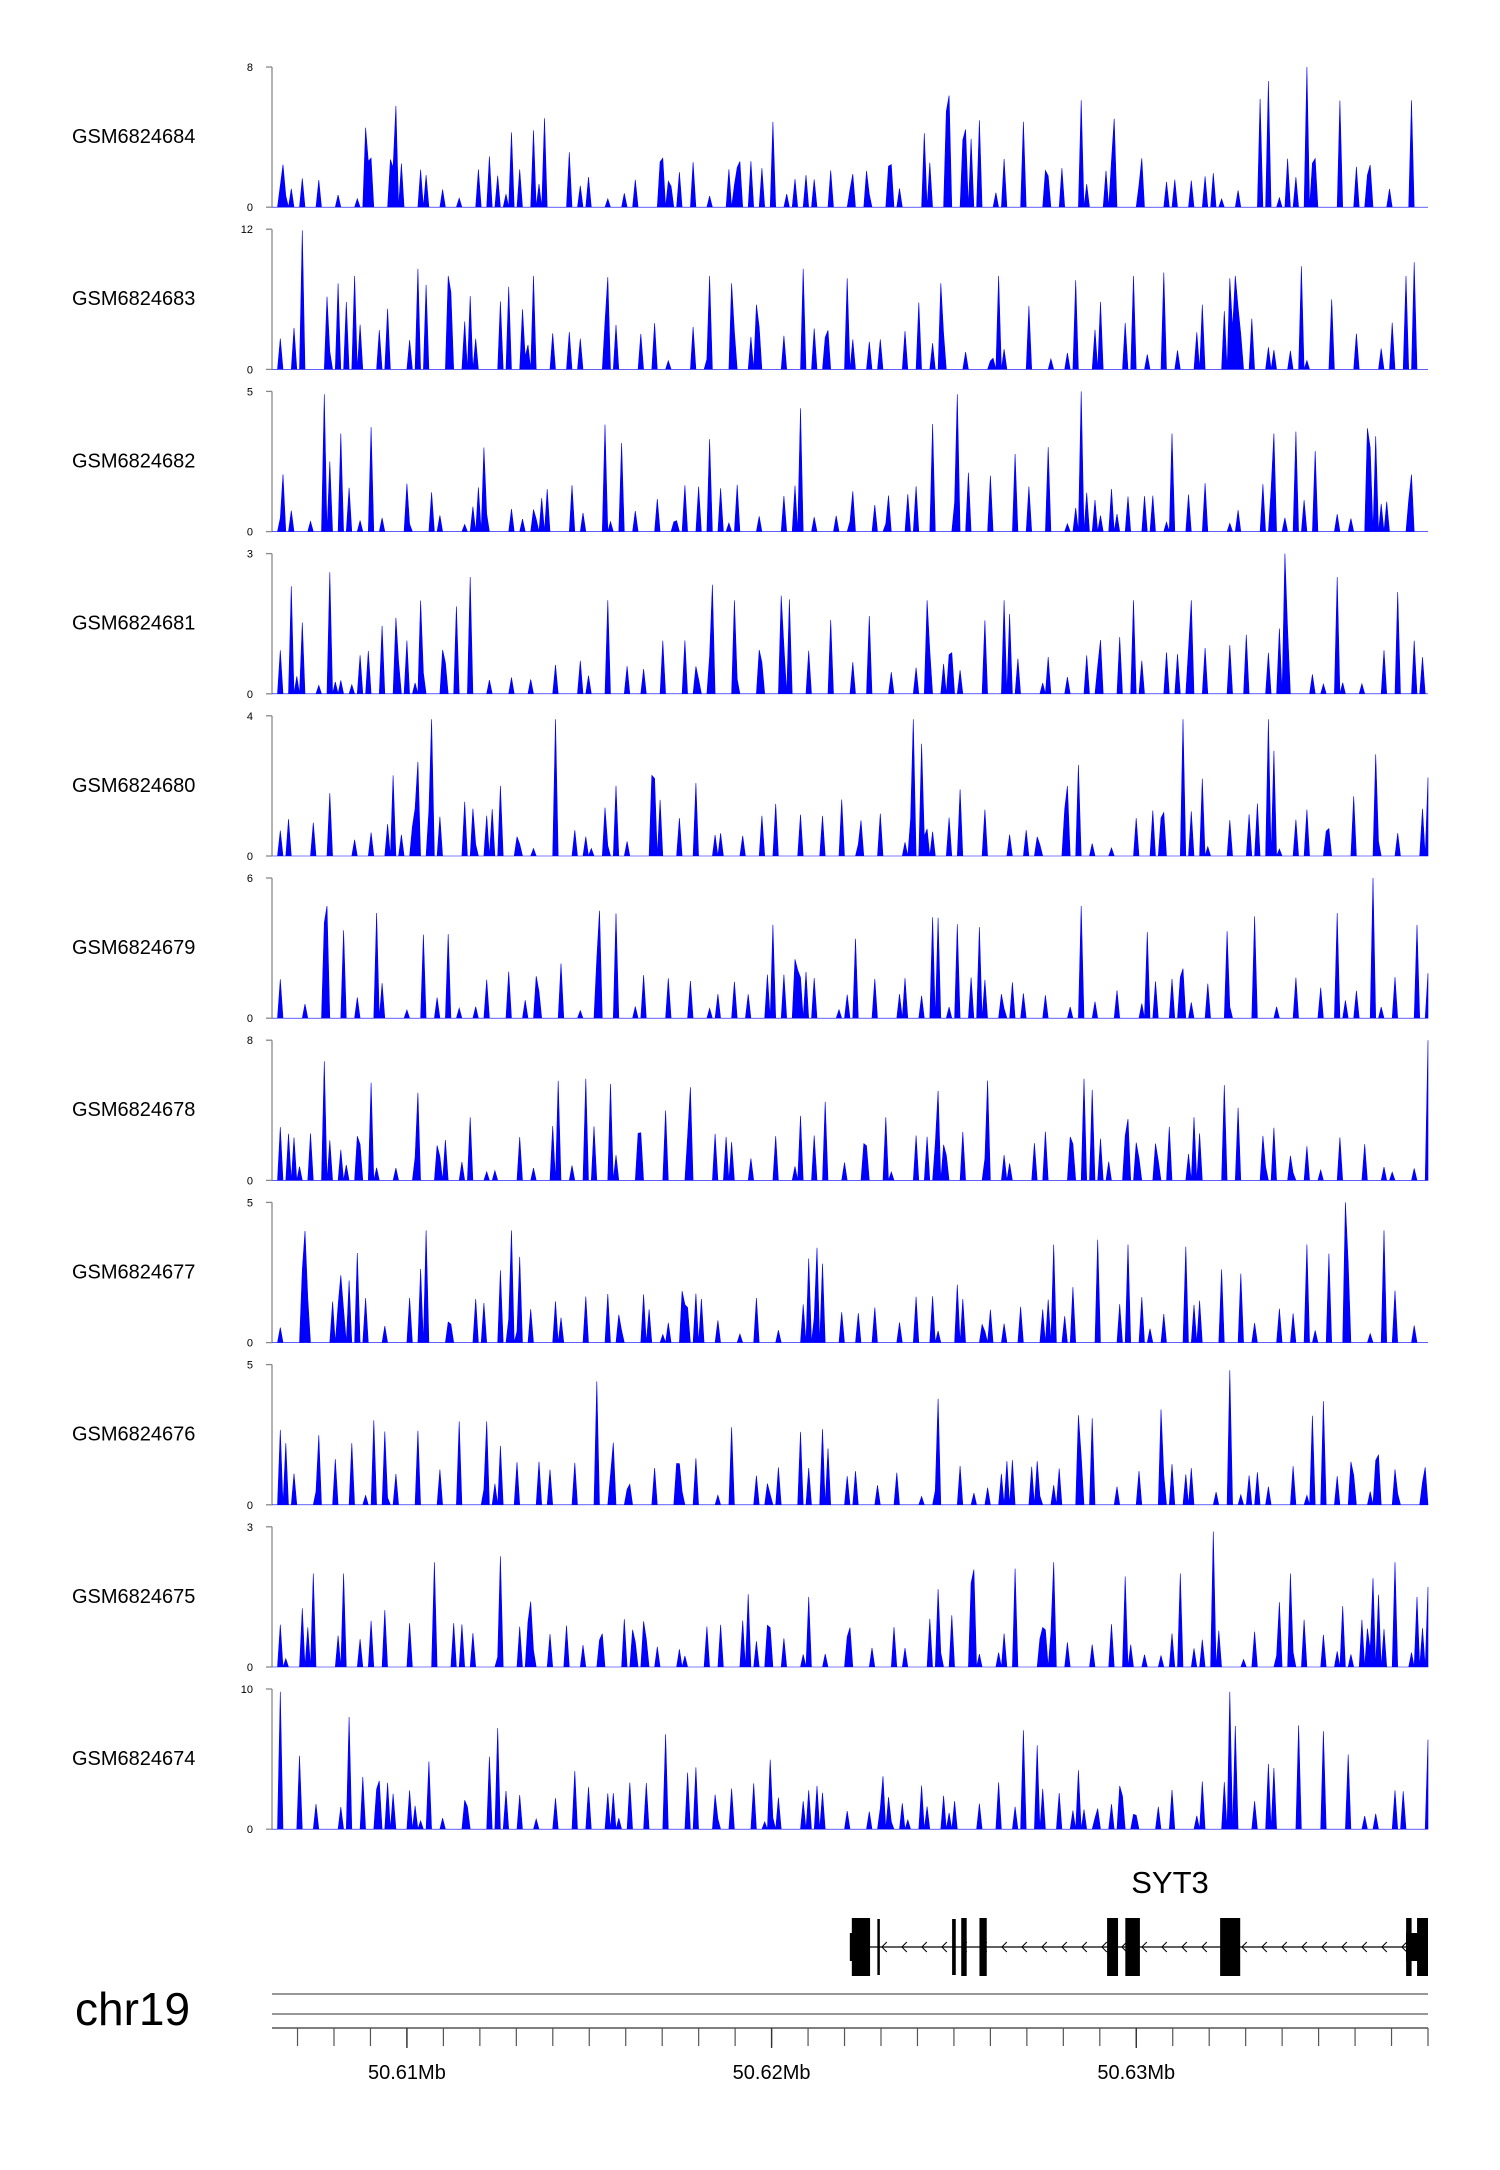 Image resolution: width=1500 pixels, height=2170 pixels. What do you see at coordinates (772, 2073) in the screenshot?
I see `axis-tick-label: 50.62Mb` at bounding box center [772, 2073].